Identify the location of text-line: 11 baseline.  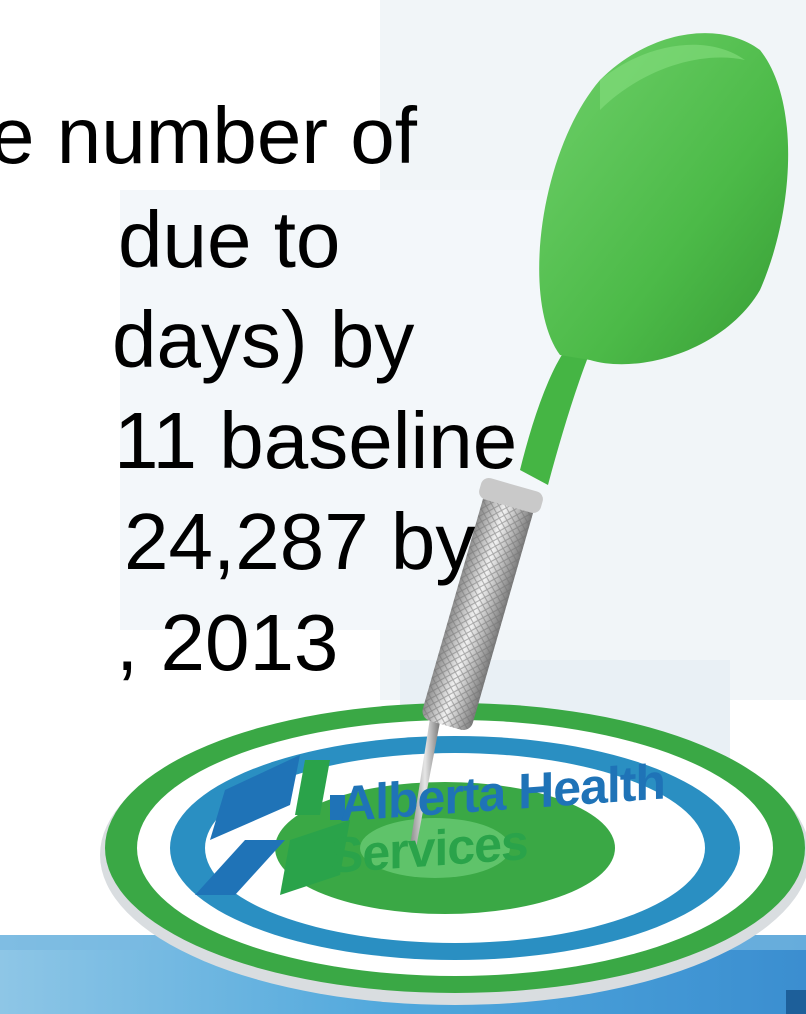
(316, 440).